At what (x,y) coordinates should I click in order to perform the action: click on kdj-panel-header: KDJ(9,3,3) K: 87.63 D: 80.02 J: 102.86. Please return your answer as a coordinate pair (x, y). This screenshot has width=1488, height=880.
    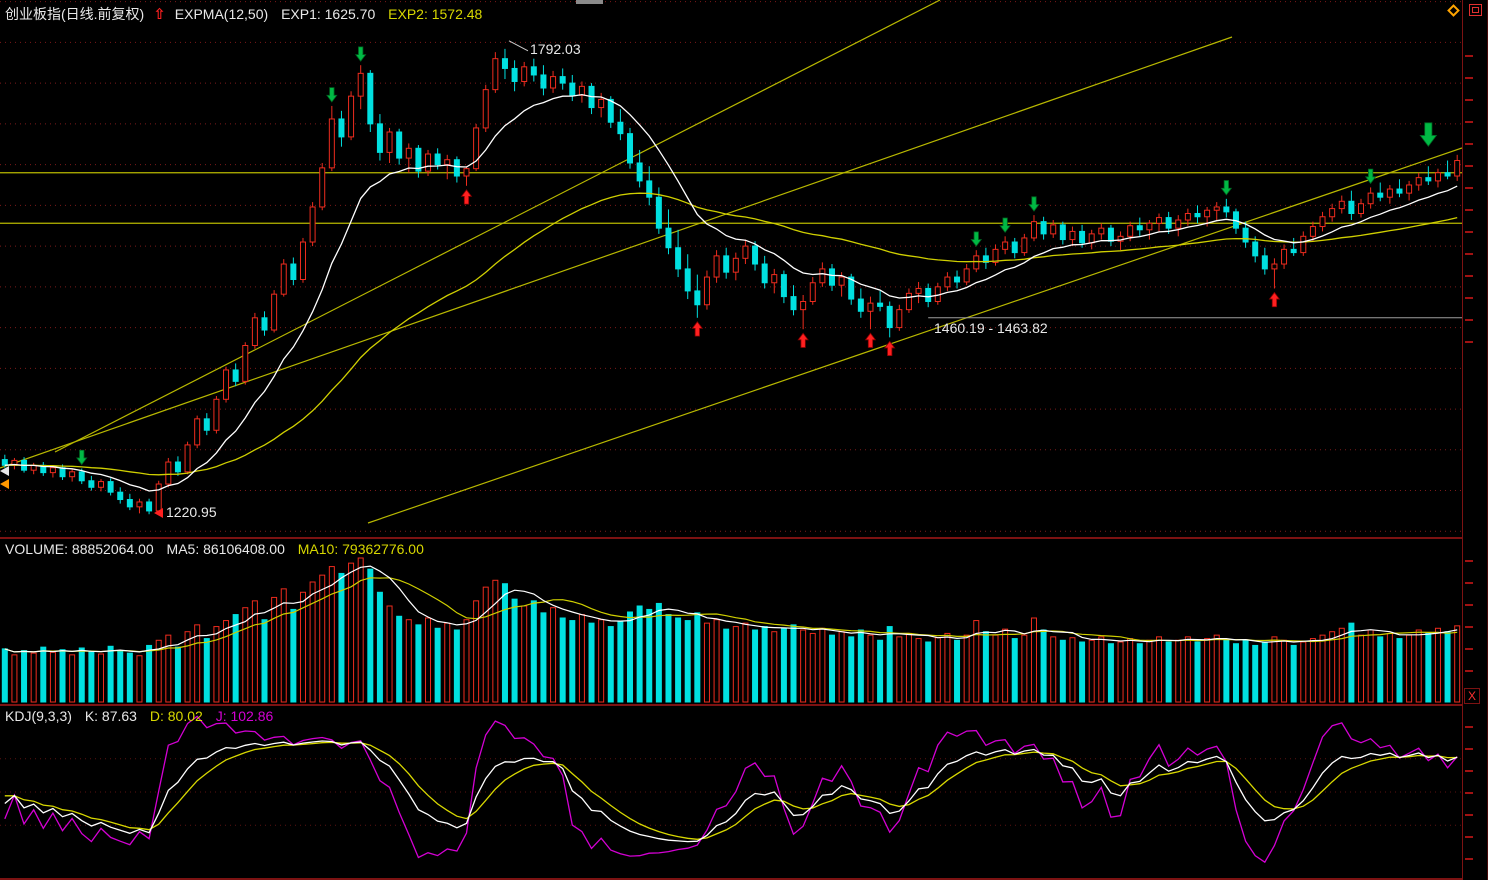
    Looking at the image, I should click on (143, 716).